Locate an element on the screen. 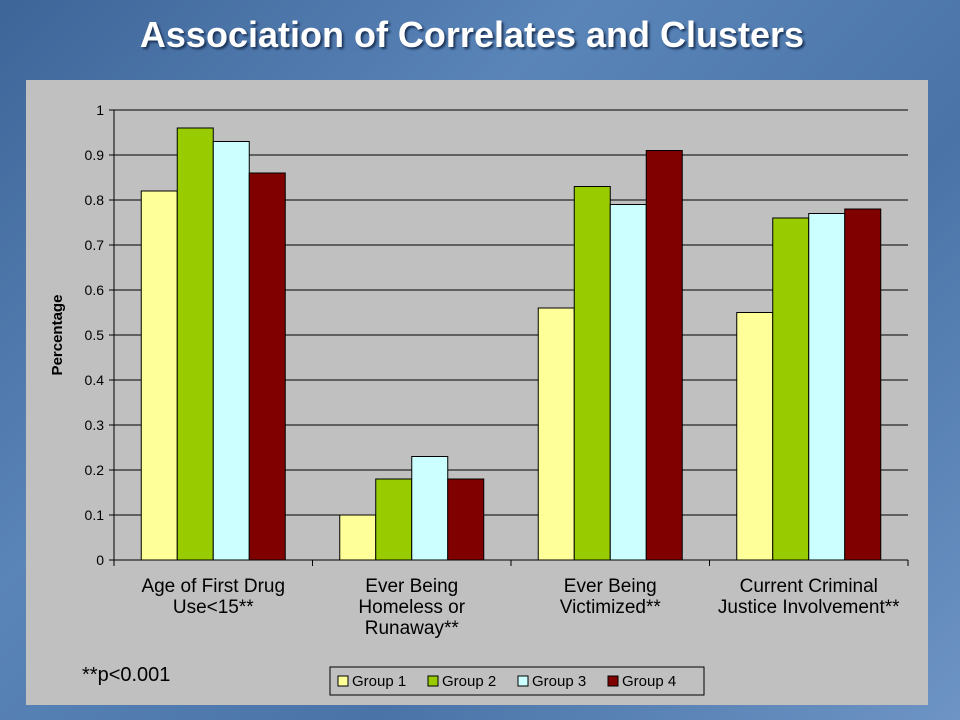 This screenshot has width=960, height=720. y-tick-label: 0.4 is located at coordinates (95, 380).